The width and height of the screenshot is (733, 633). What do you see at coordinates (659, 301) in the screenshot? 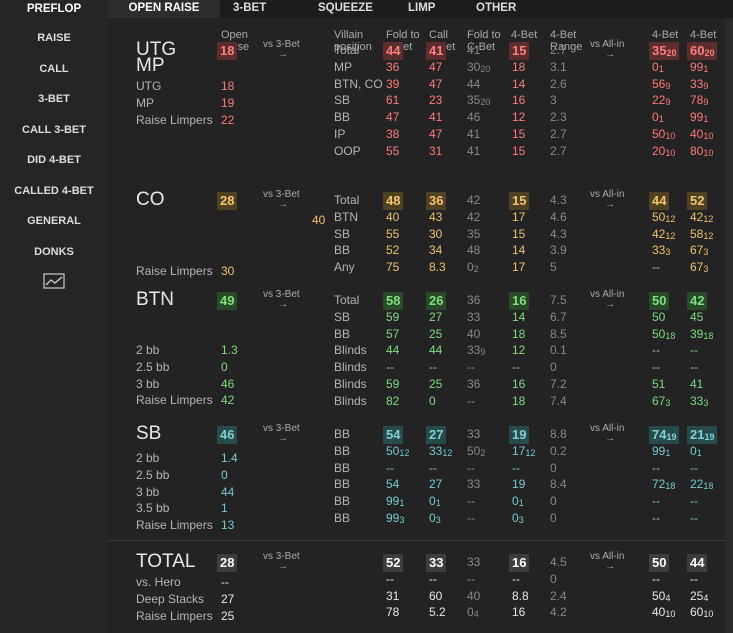
I see `cell-btn-0-f4: 50` at bounding box center [659, 301].